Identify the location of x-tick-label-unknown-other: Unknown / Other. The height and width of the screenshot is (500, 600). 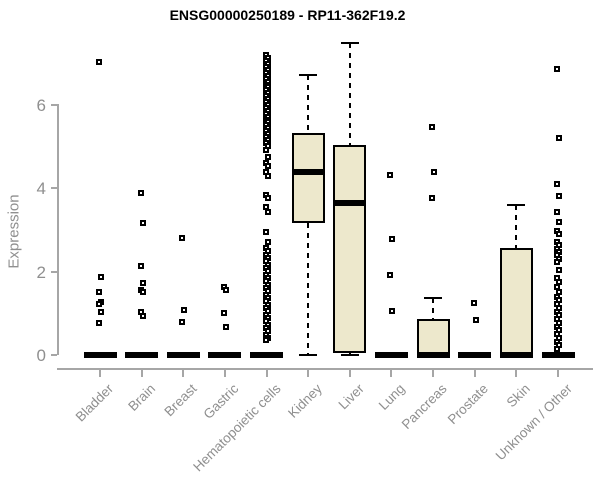
(533, 422).